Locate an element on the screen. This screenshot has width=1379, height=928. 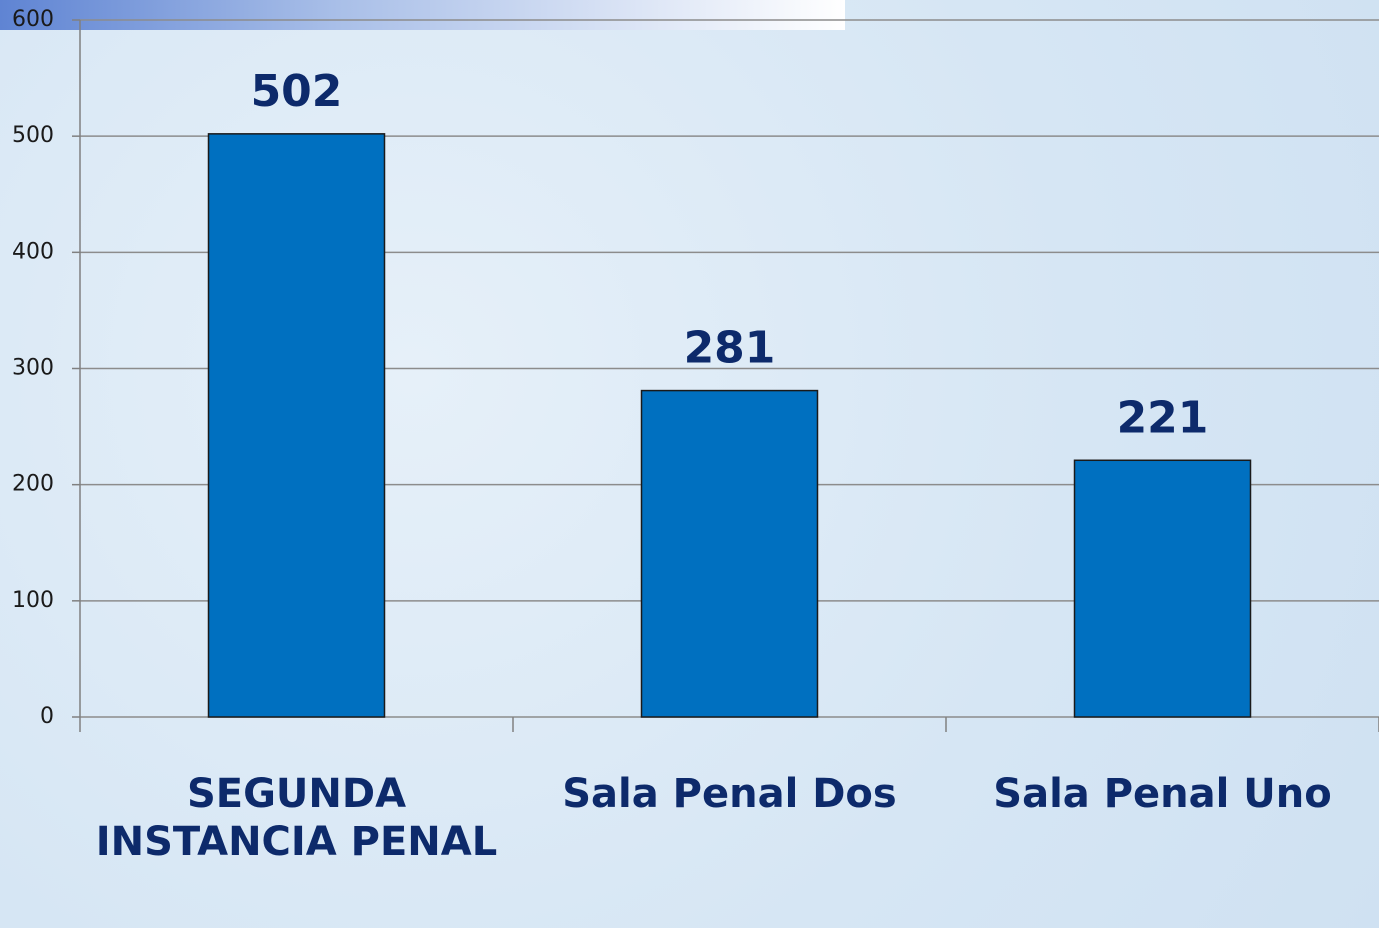
header-strip is located at coordinates (422, 15).